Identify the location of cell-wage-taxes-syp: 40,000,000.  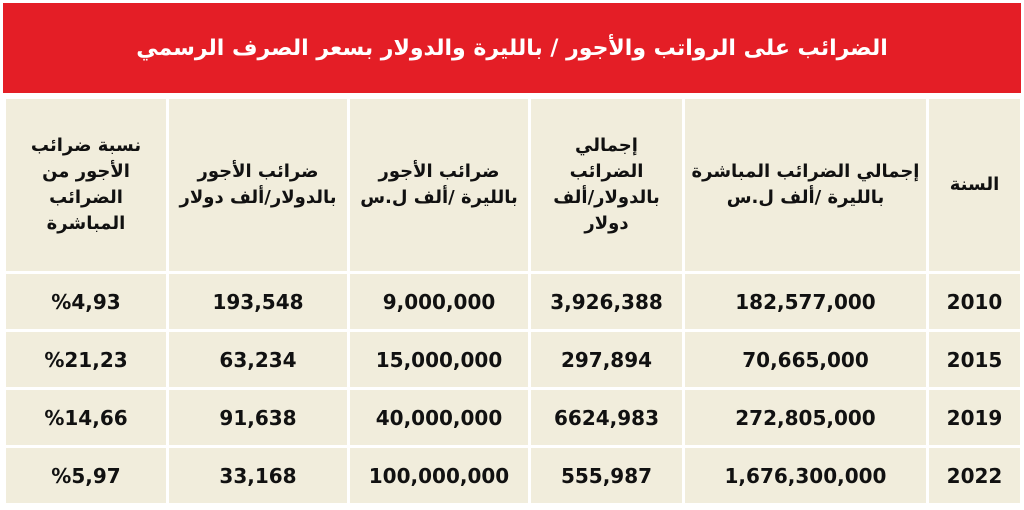
(439, 417).